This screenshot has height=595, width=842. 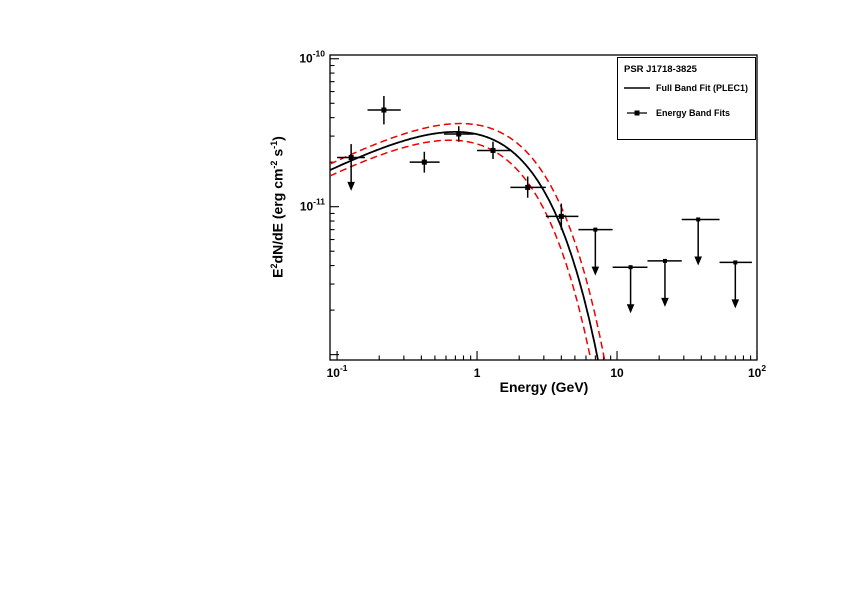 I want to click on legend-title: PSR J1718-3825, so click(x=660, y=69).